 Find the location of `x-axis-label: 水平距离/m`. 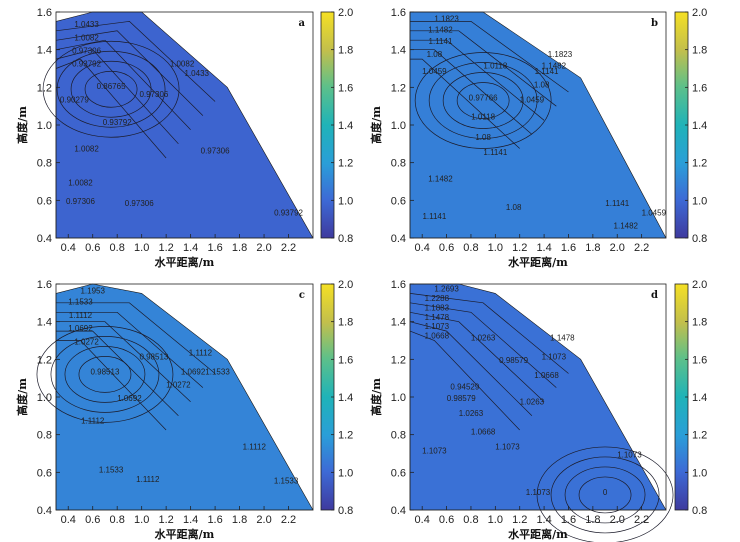

x-axis-label: 水平距离/m is located at coordinates (185, 262).